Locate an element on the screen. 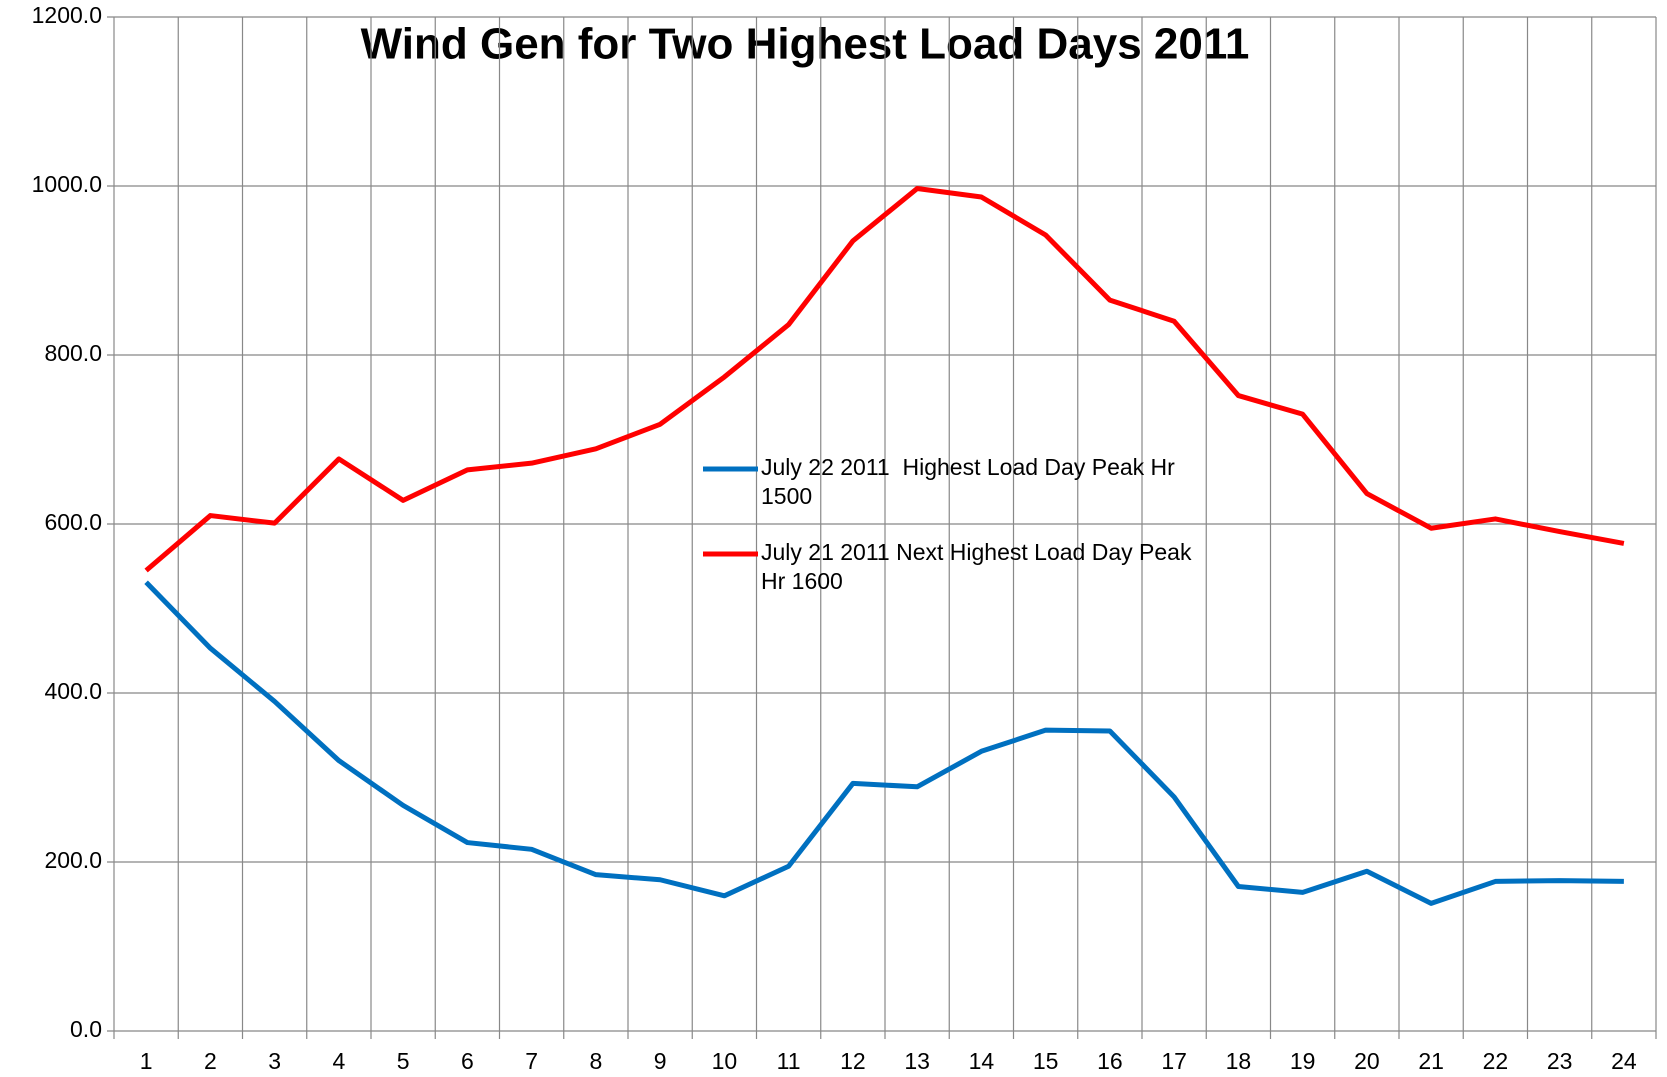 The width and height of the screenshot is (1667, 1077). x-tick-label: 4 is located at coordinates (338, 1061).